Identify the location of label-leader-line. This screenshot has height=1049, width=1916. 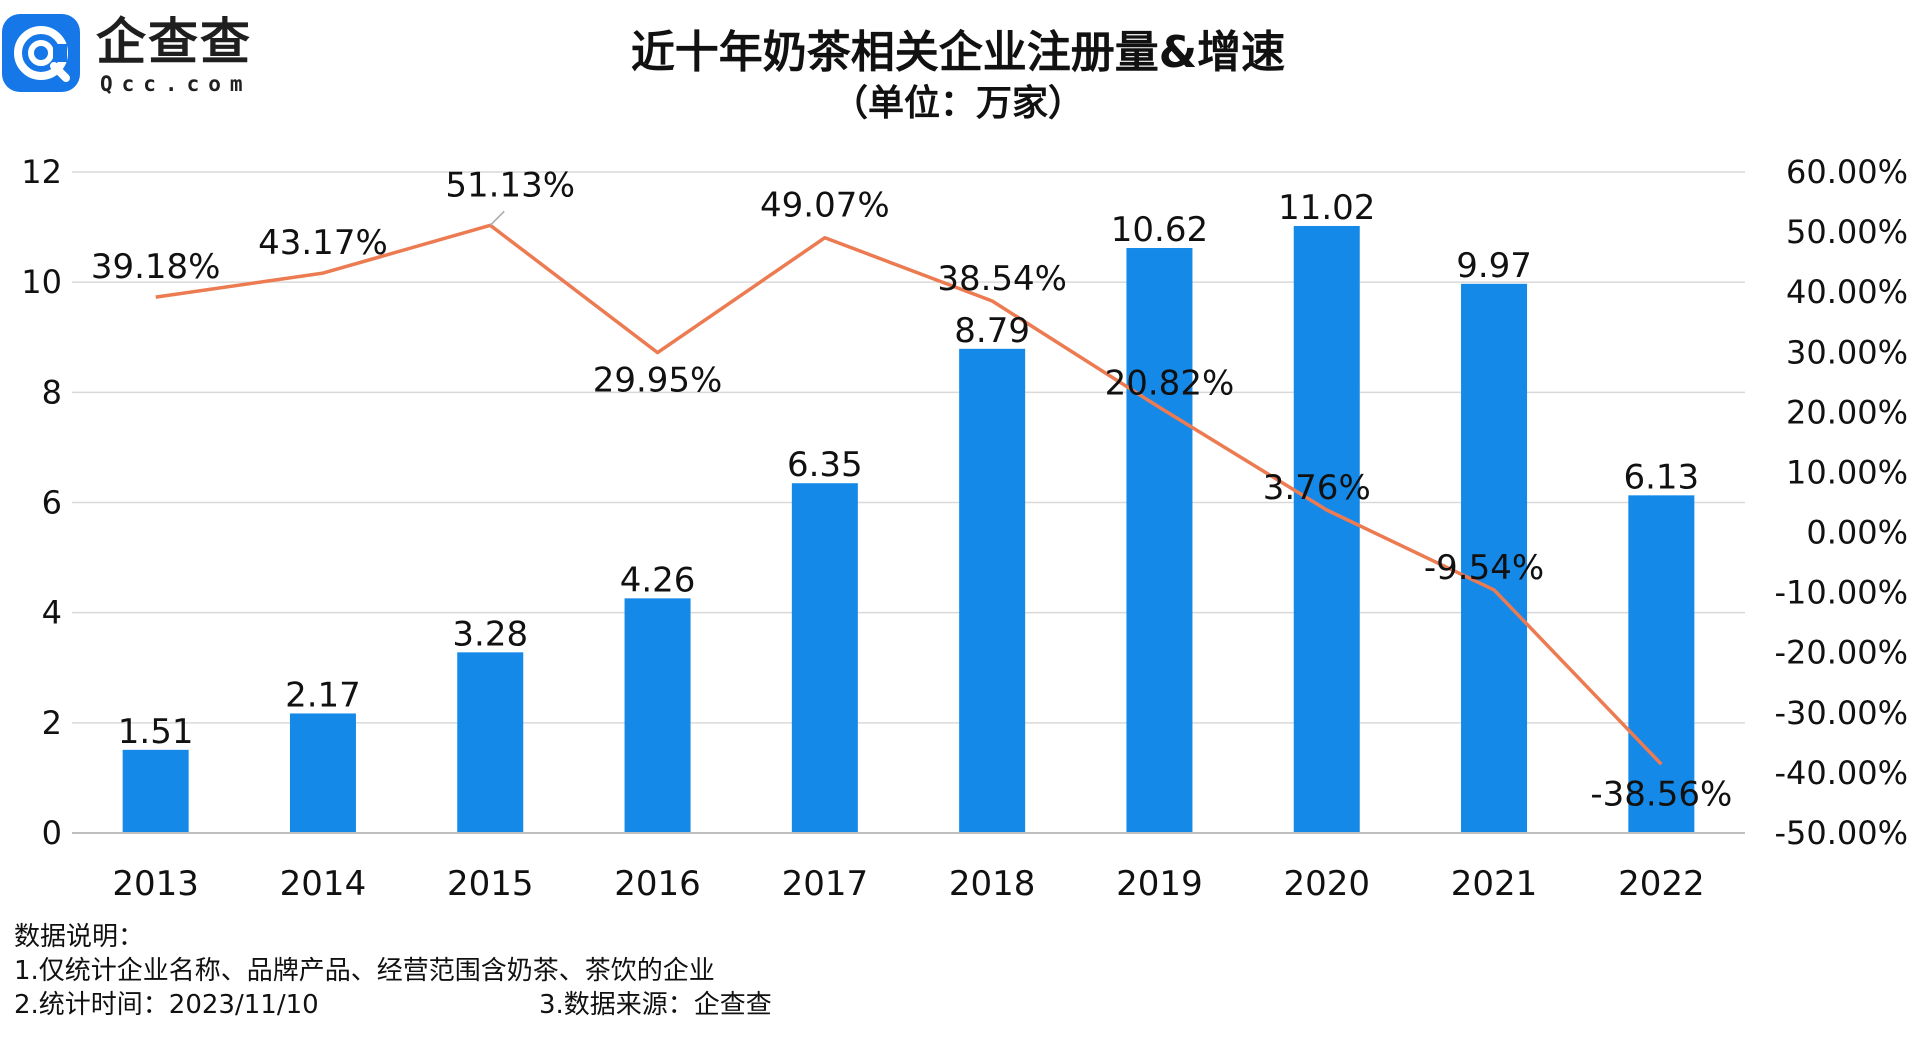
(497, 218).